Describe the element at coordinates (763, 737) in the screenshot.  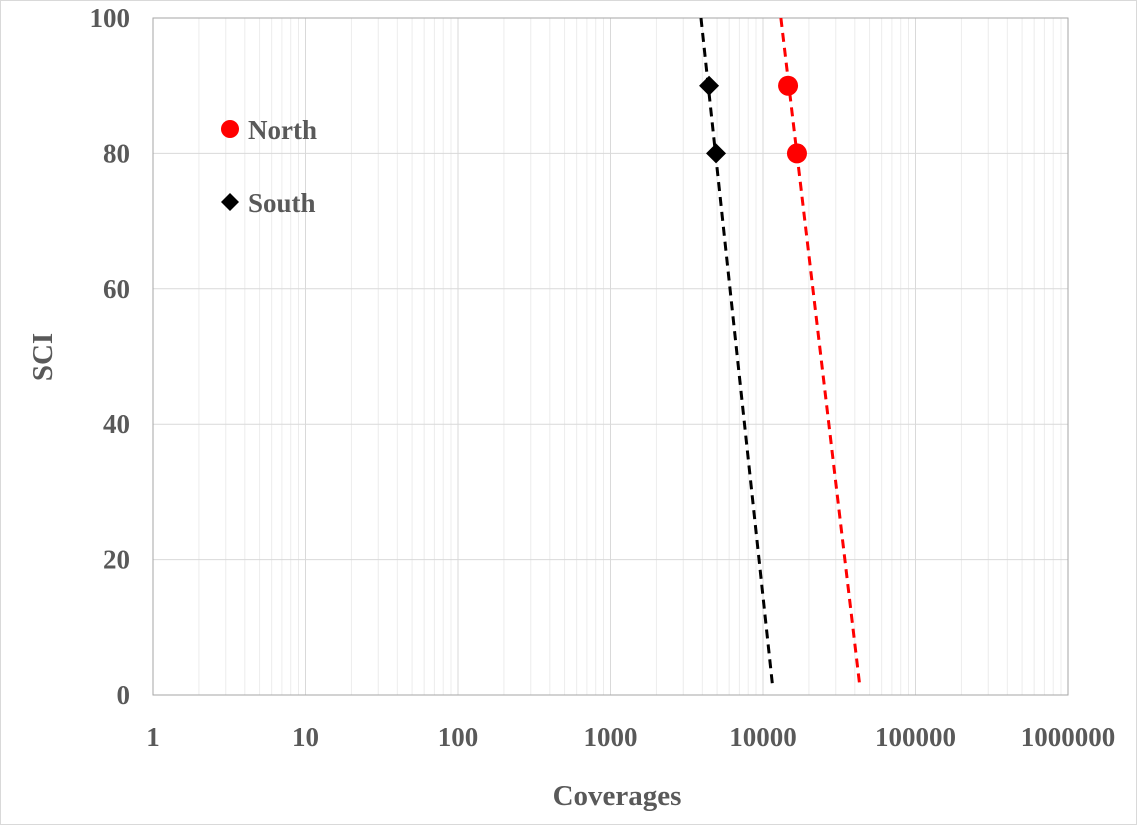
I see `x-tick-label: 10000` at that location.